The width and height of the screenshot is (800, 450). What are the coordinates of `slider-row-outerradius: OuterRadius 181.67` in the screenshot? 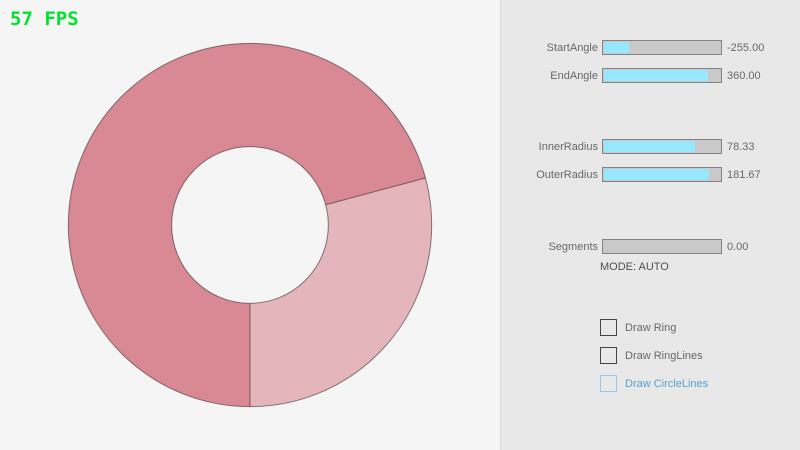 It's located at (660, 174).